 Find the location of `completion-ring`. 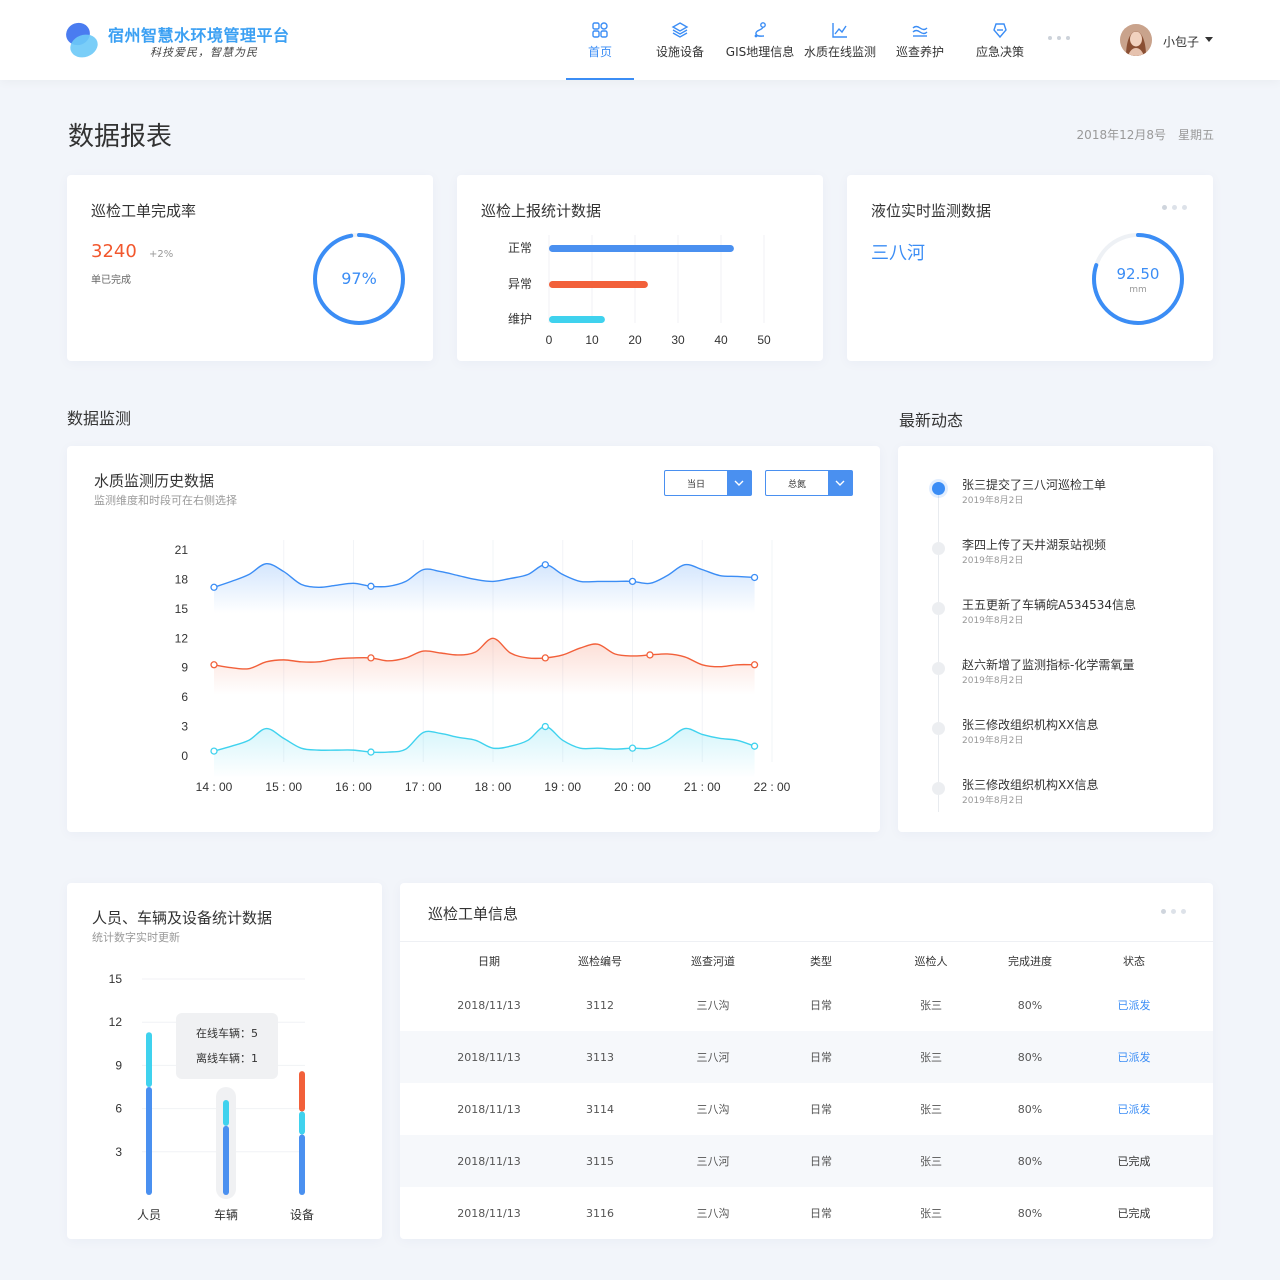

completion-ring is located at coordinates (359, 279).